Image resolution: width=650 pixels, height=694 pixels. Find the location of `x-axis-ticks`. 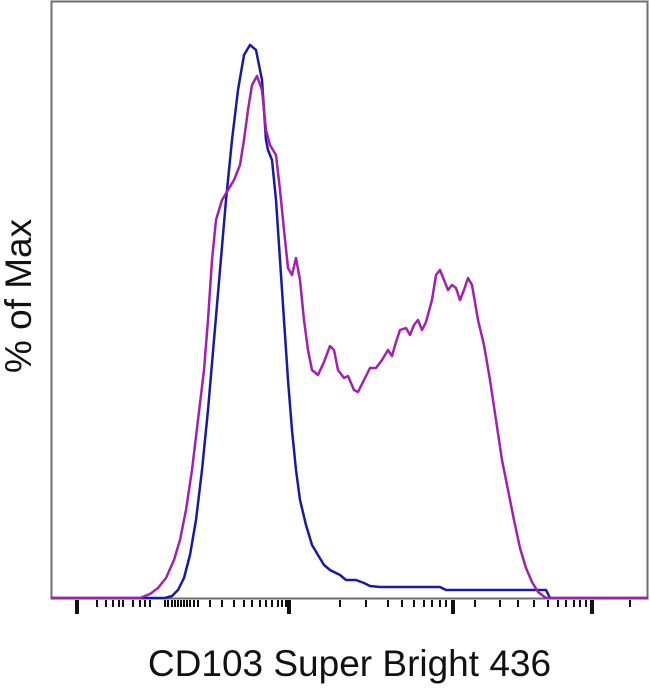

x-axis-ticks is located at coordinates (353, 607).